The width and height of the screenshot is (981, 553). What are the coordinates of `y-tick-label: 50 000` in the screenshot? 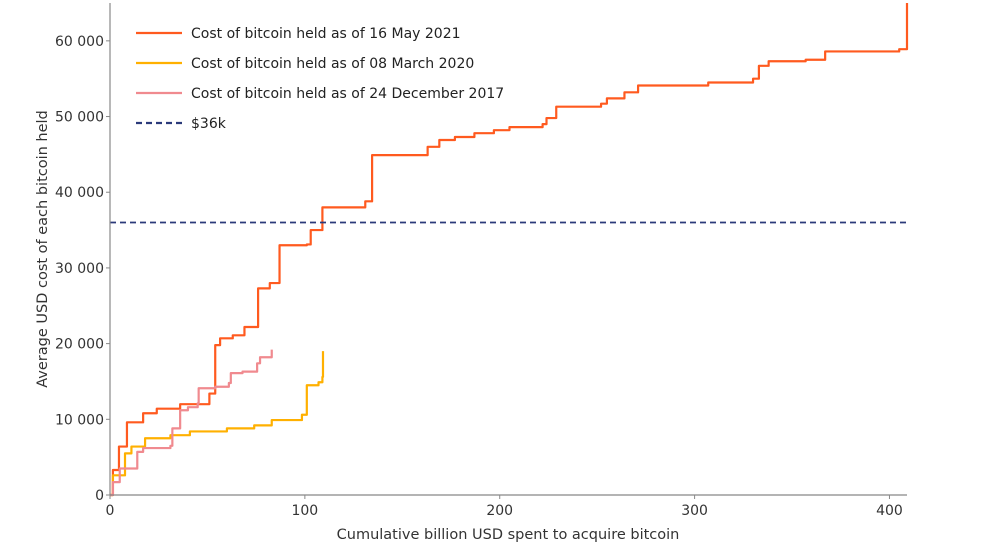 It's located at (79, 118).